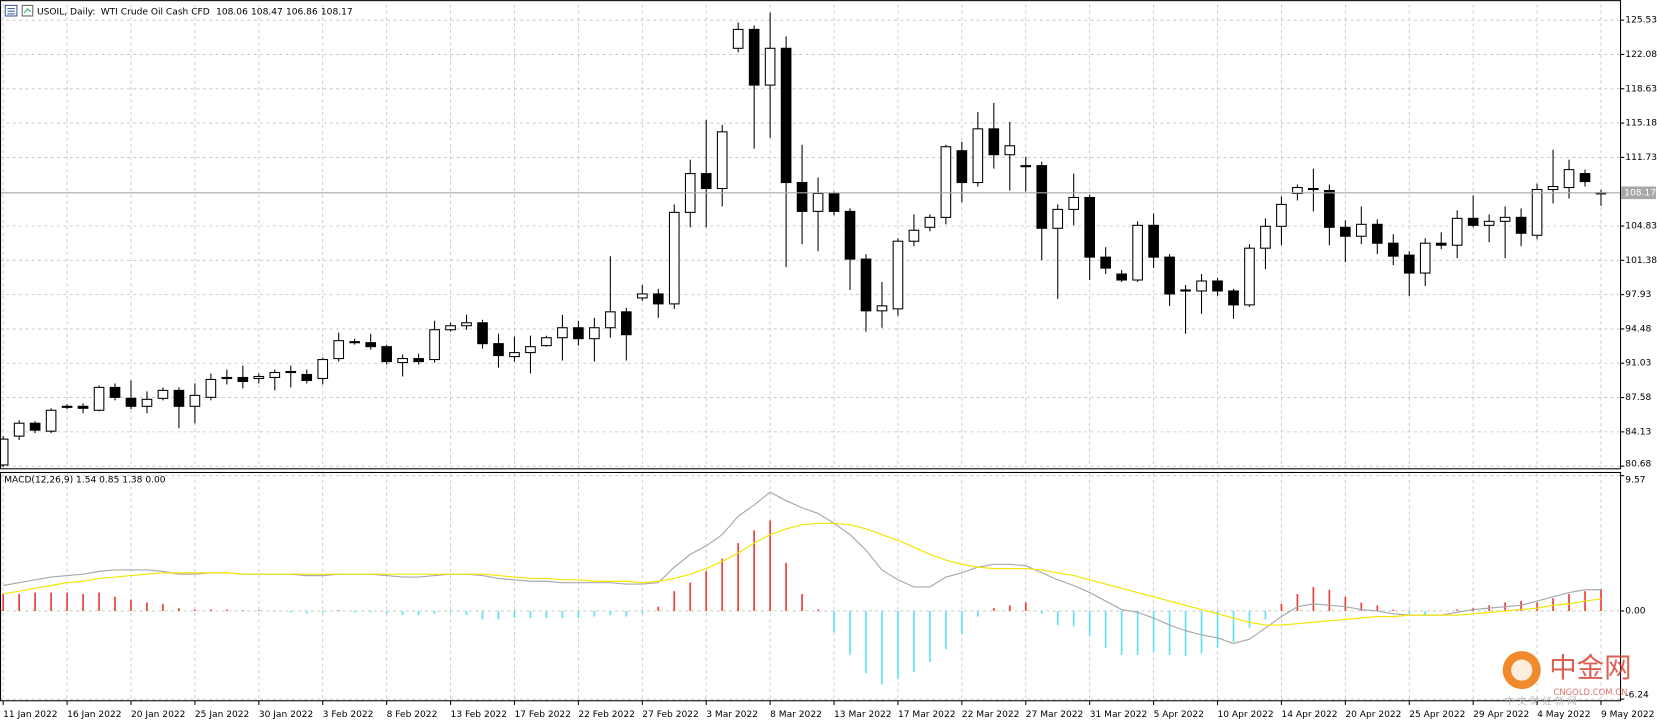 The width and height of the screenshot is (1657, 722). Describe the element at coordinates (85, 480) in the screenshot. I see `macd-title: MACD(12,26,9) 1.54 0.85 1.38 0.00` at that location.